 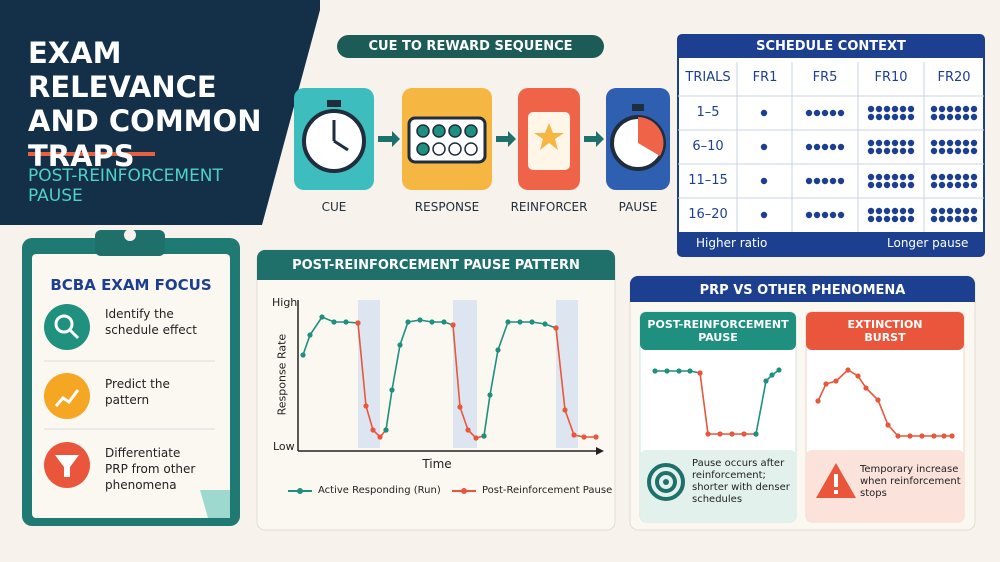 I want to click on filter-shape, so click(x=67, y=466).